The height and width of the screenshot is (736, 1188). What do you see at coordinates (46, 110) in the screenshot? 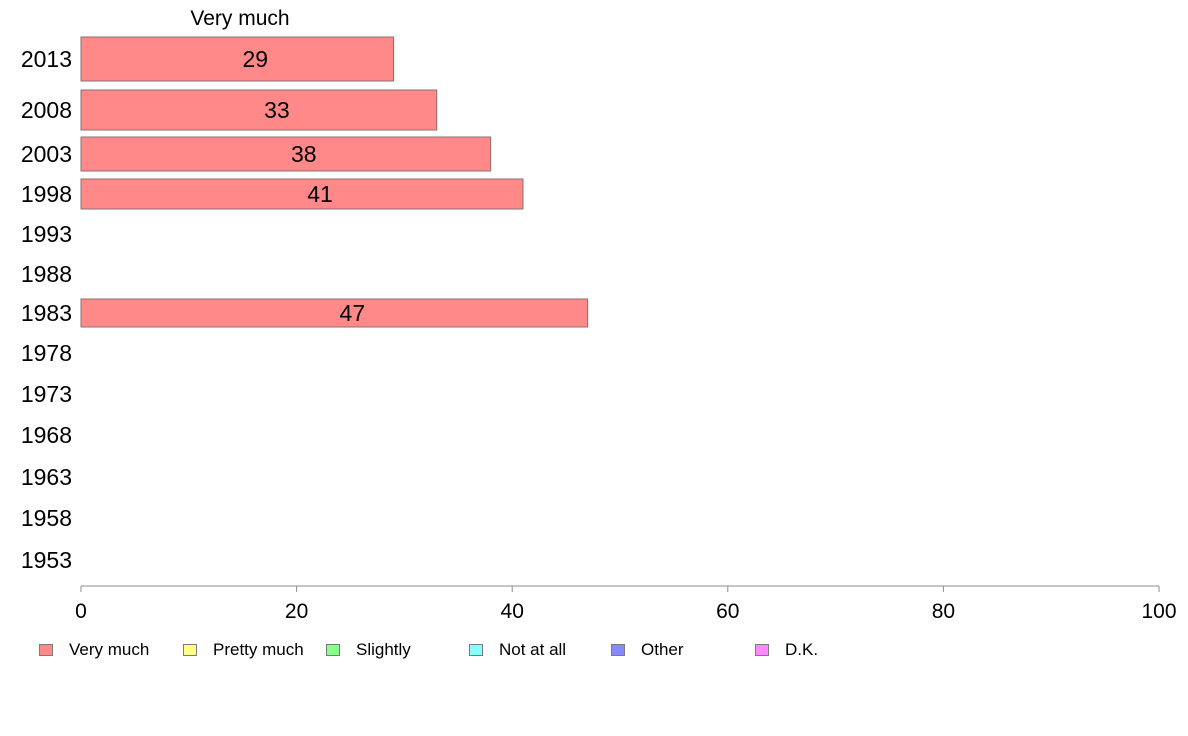
I see `y-tick-label: 2008` at bounding box center [46, 110].